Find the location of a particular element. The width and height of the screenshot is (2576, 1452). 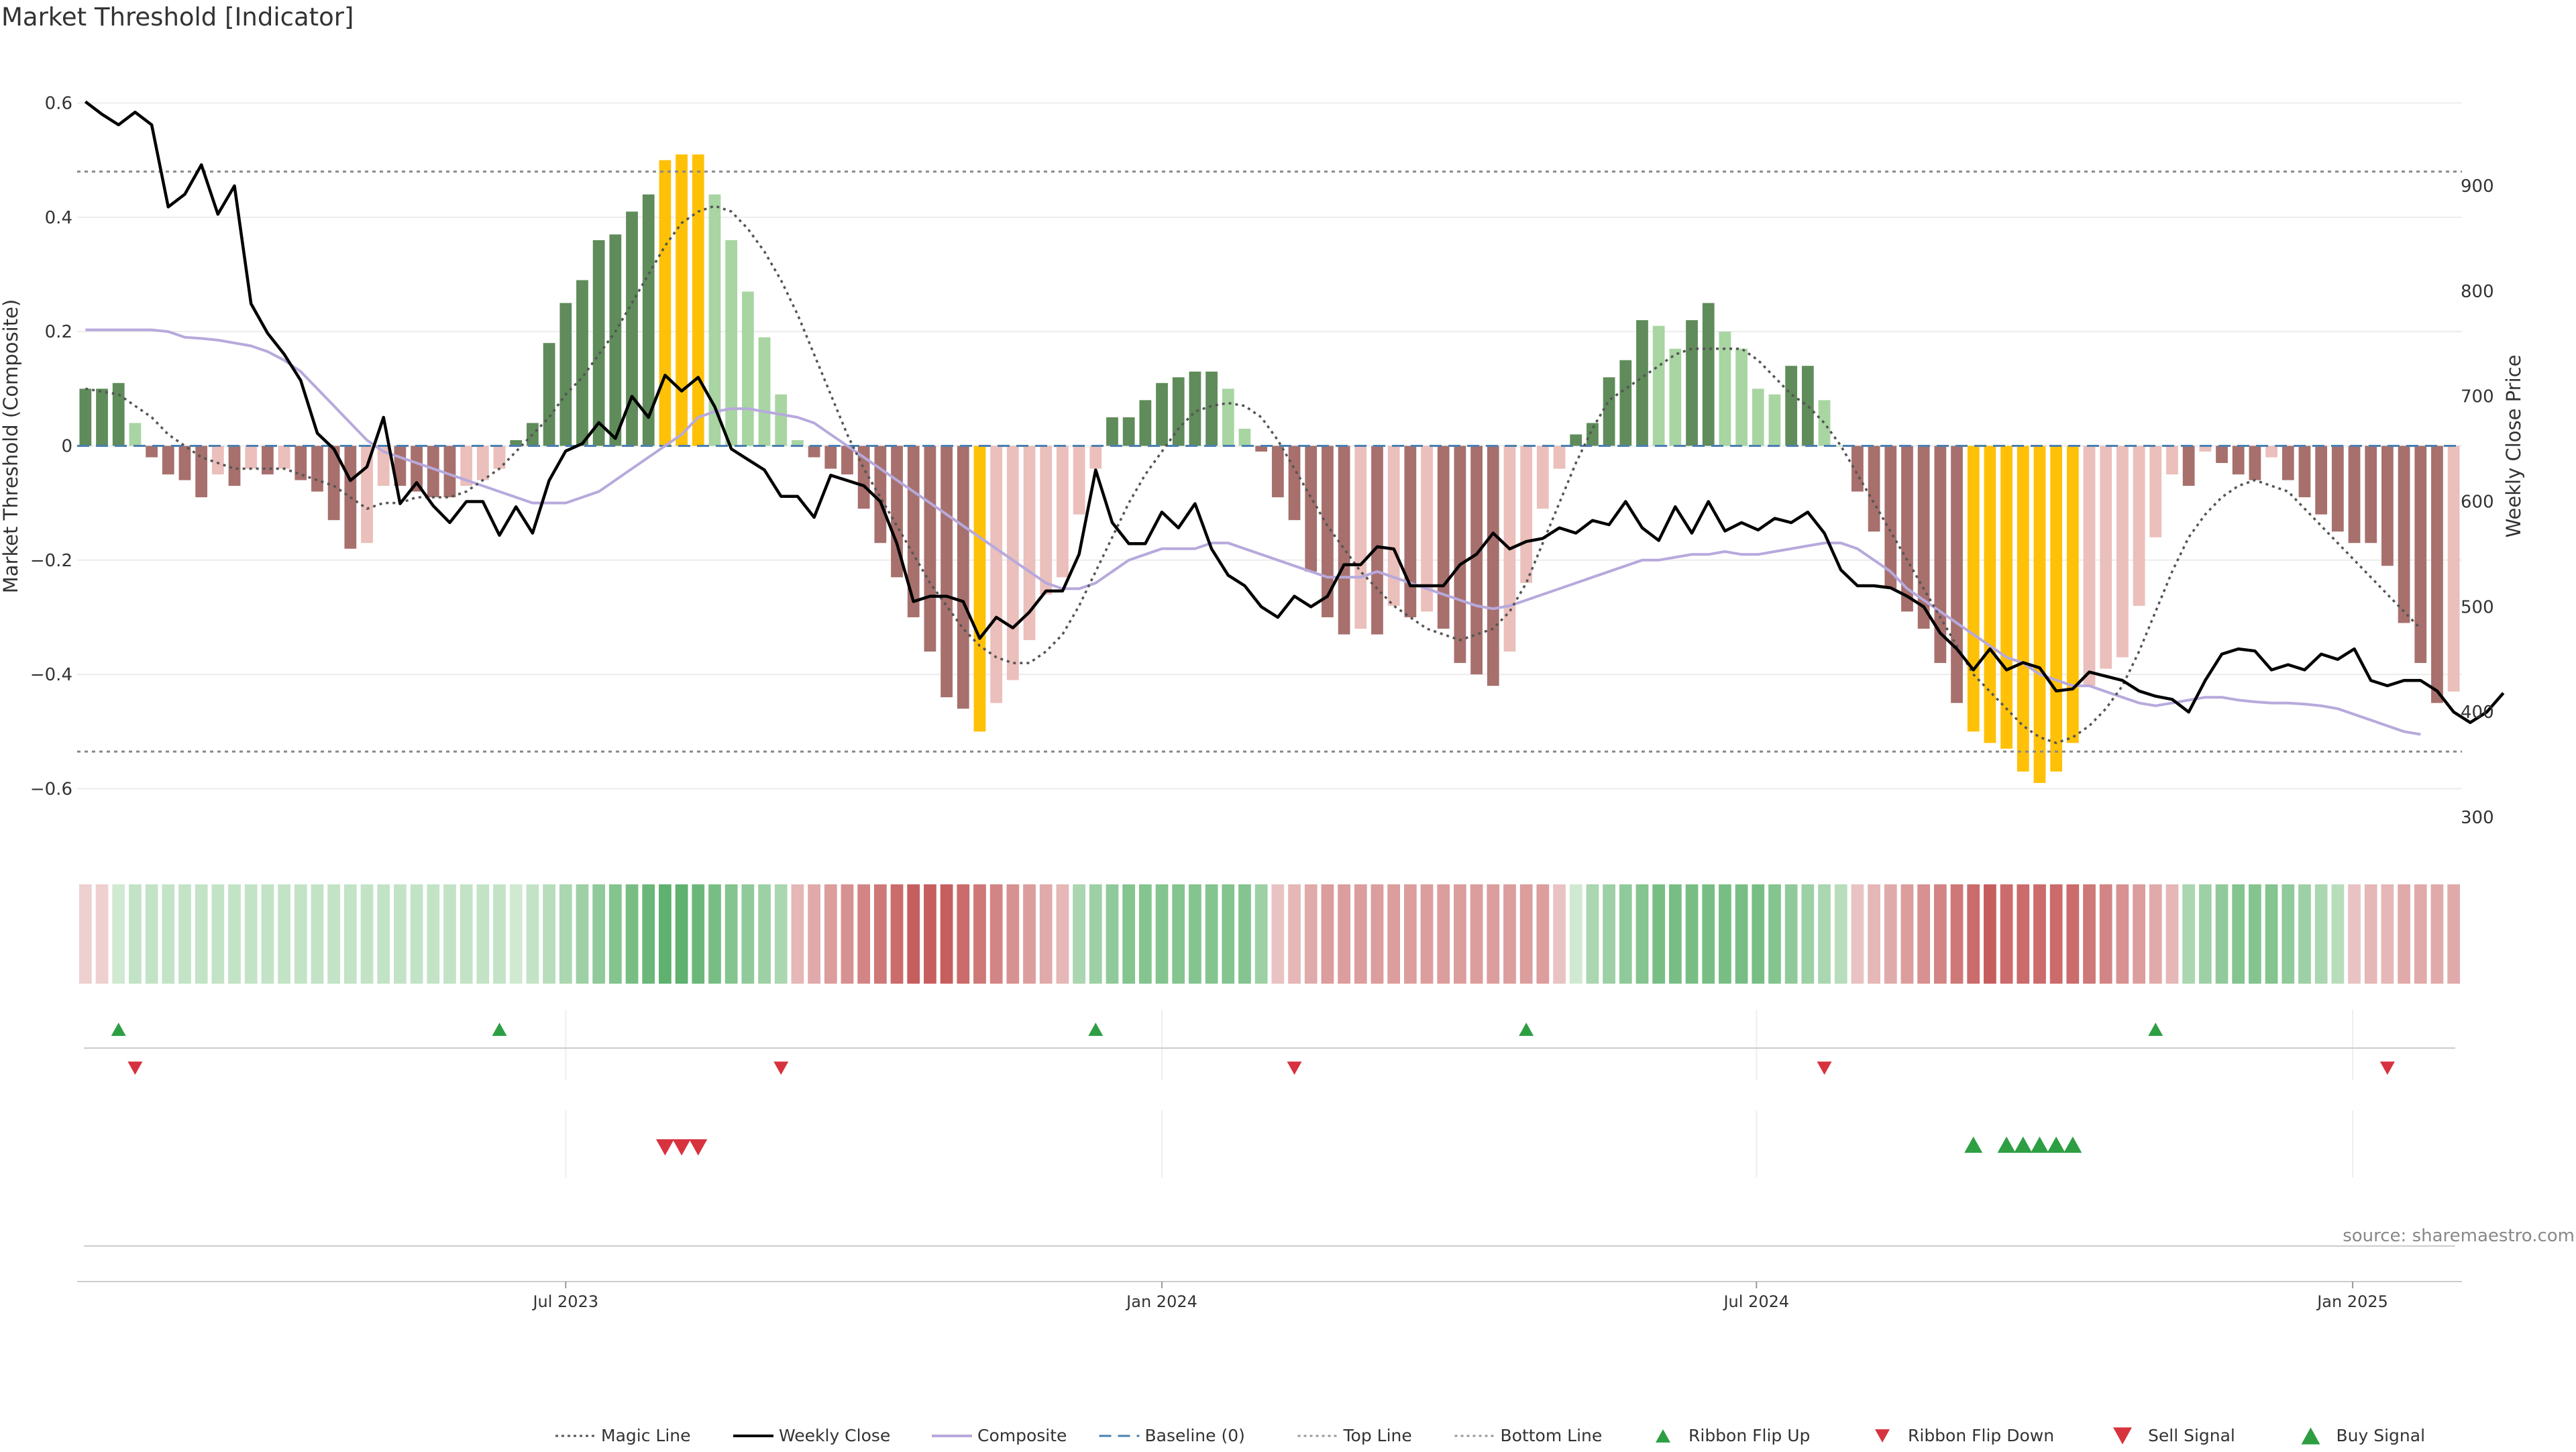

legend-item: Baseline (0) is located at coordinates (1172, 1436).